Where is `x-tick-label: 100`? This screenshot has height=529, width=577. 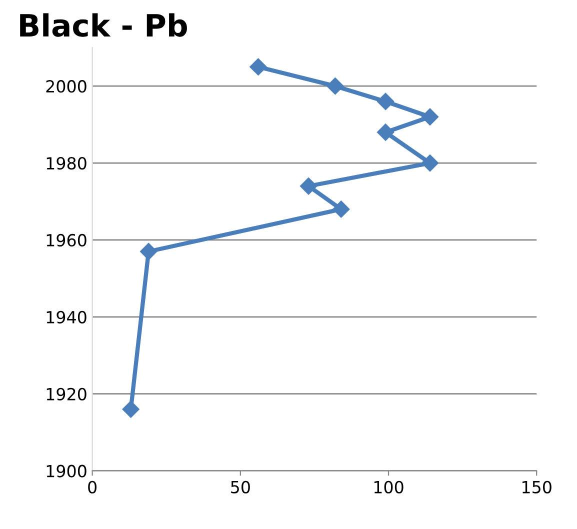
x-tick-label: 100 is located at coordinates (389, 487).